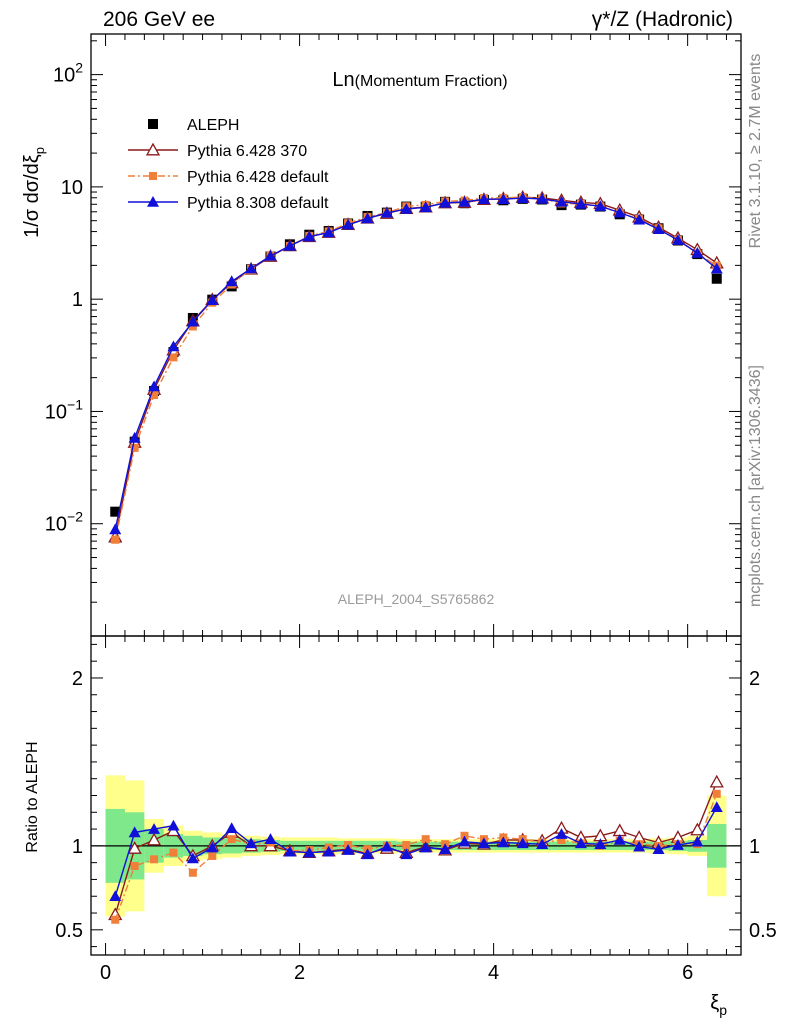  I want to click on legend-label: Pythia 6.428 default, so click(258, 177).